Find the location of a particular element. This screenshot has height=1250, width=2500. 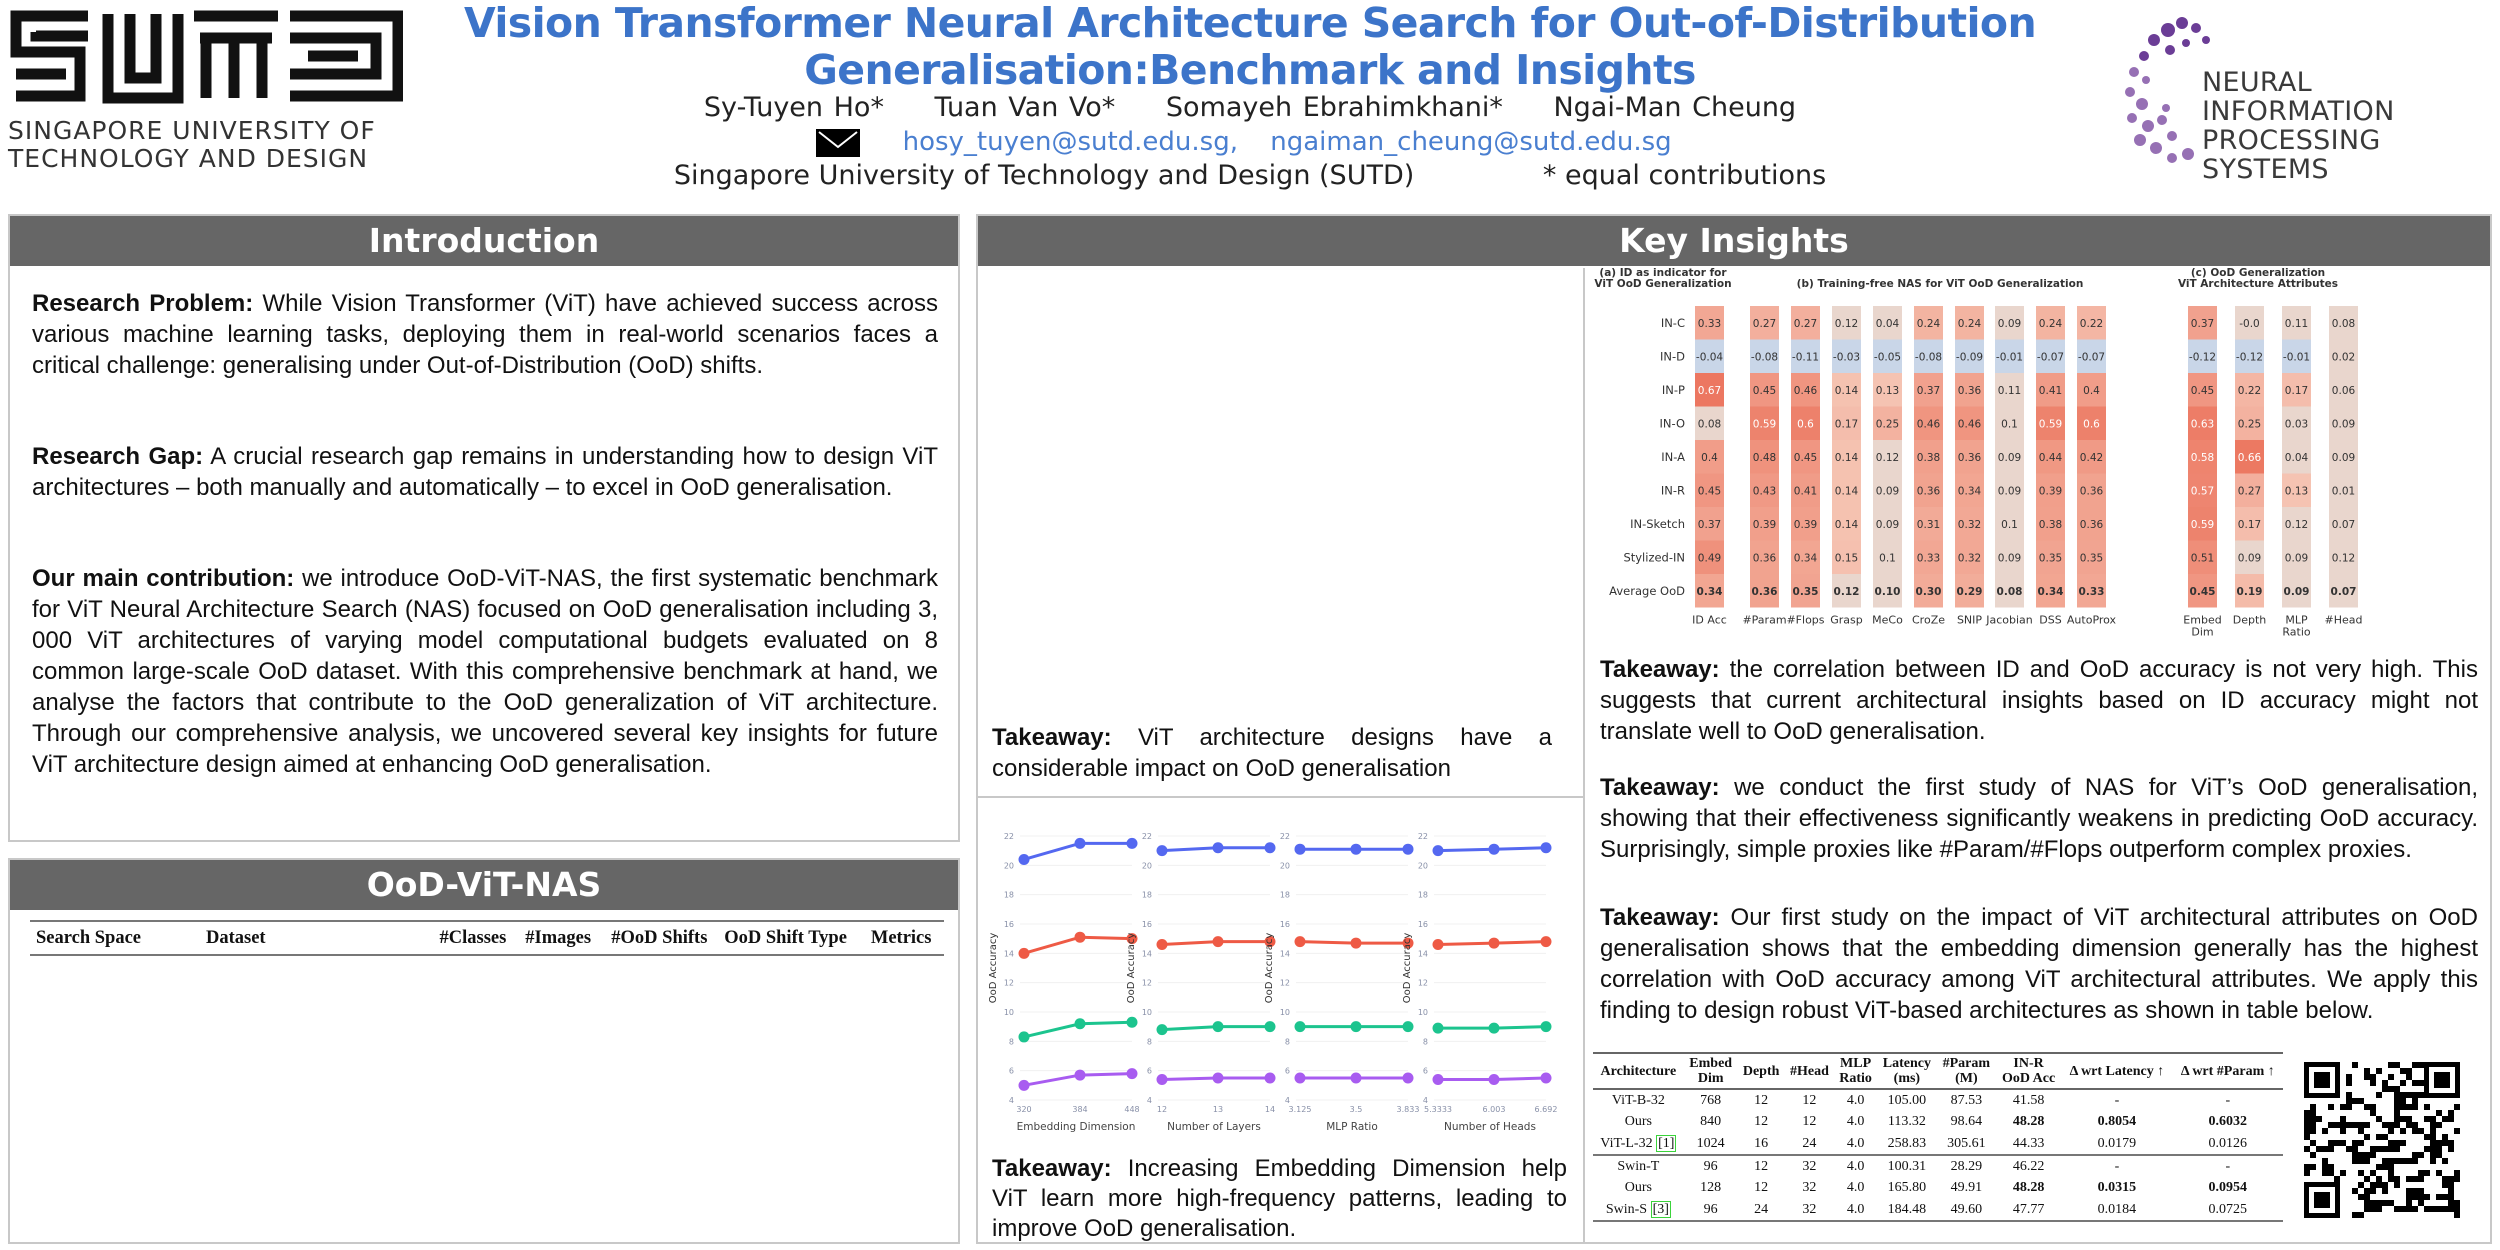

qr-code is located at coordinates (2382, 1140).